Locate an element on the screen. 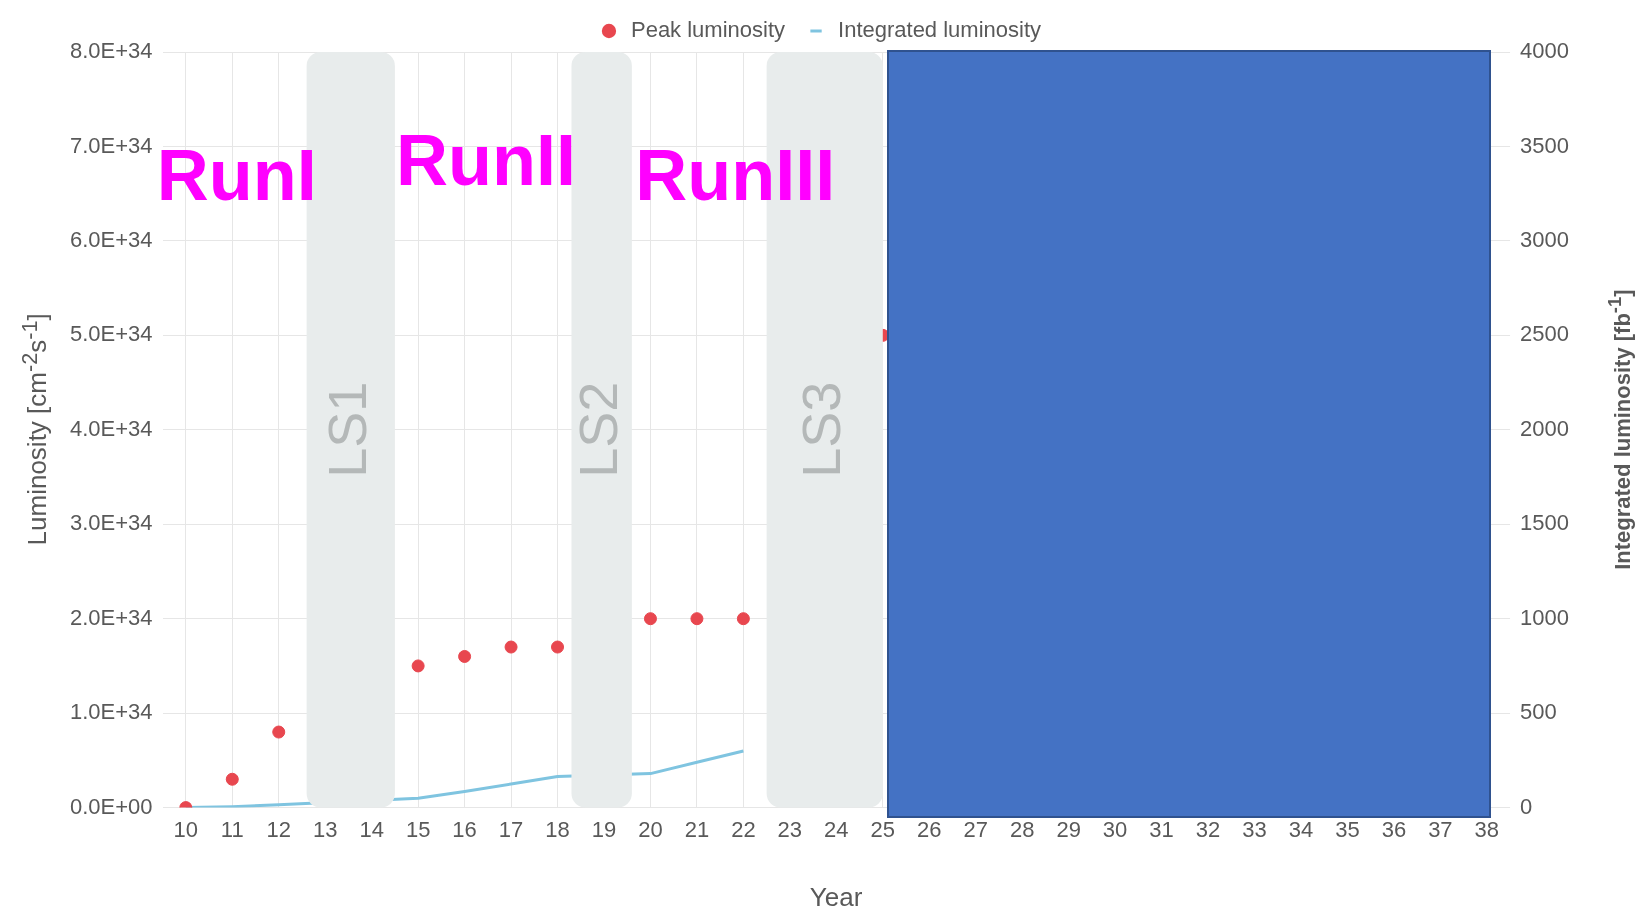 This screenshot has height=914, width=1649. y-tick-label: 7.0E+34 is located at coordinates (111, 145).